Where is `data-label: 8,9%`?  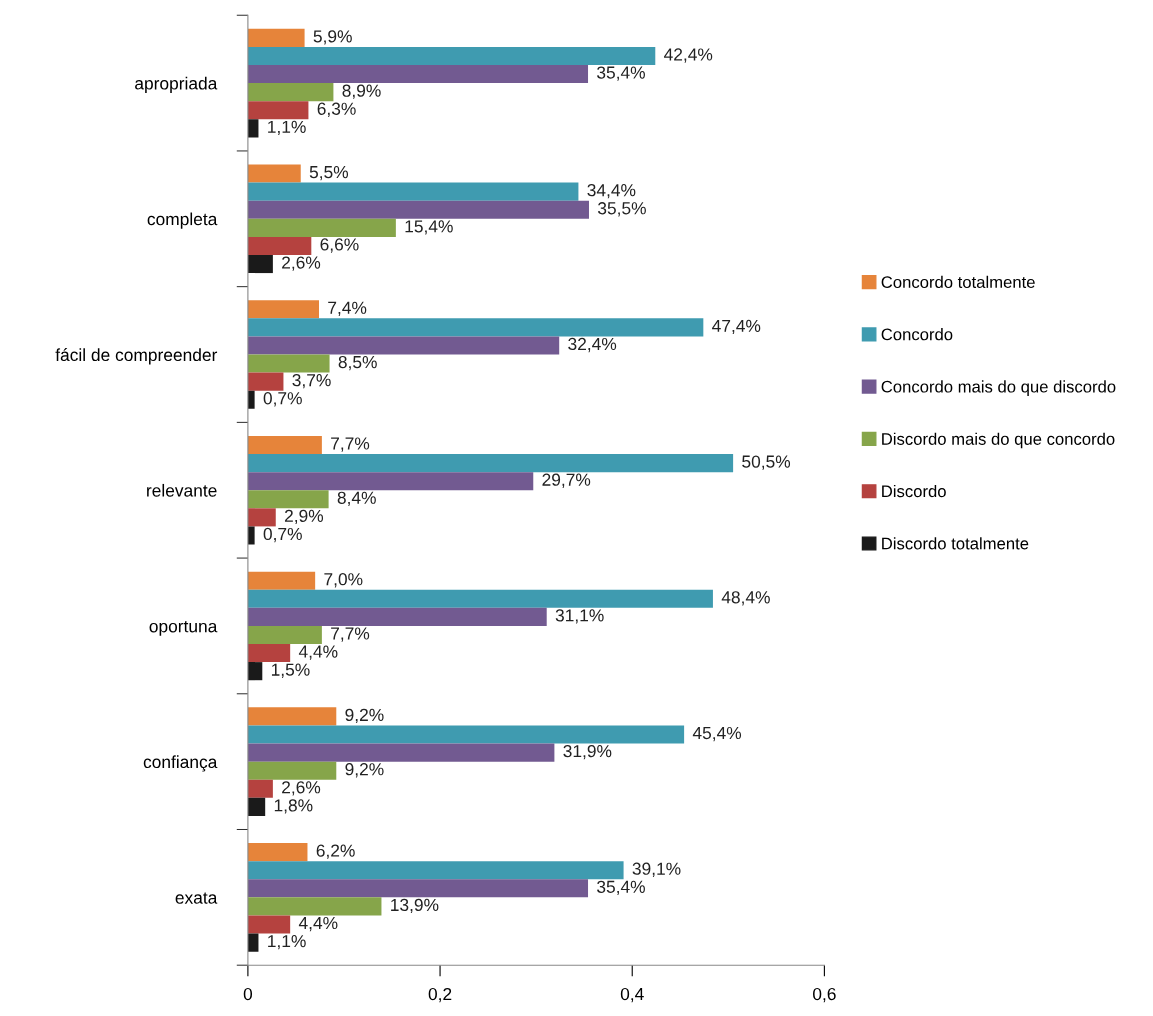 data-label: 8,9% is located at coordinates (361, 91).